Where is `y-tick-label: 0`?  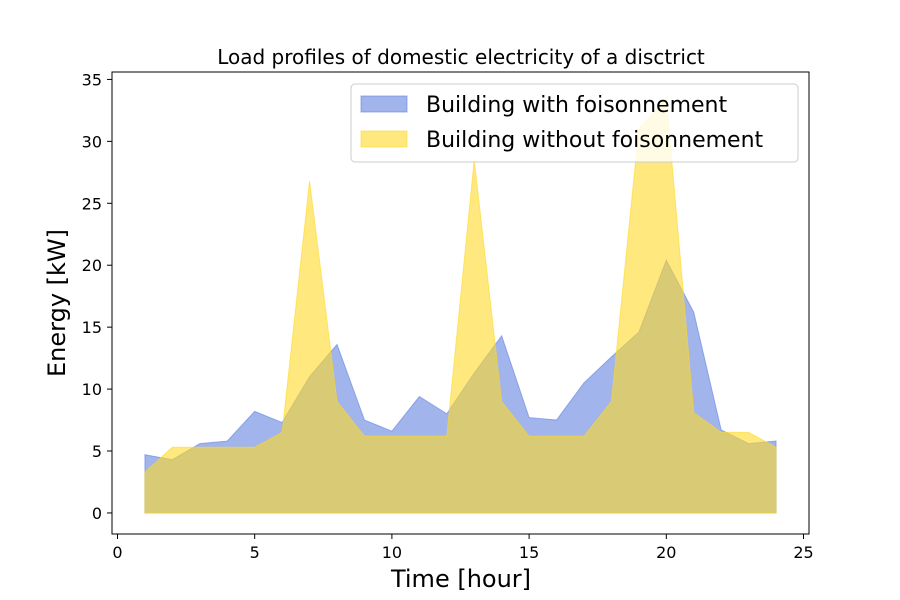 y-tick-label: 0 is located at coordinates (97, 513).